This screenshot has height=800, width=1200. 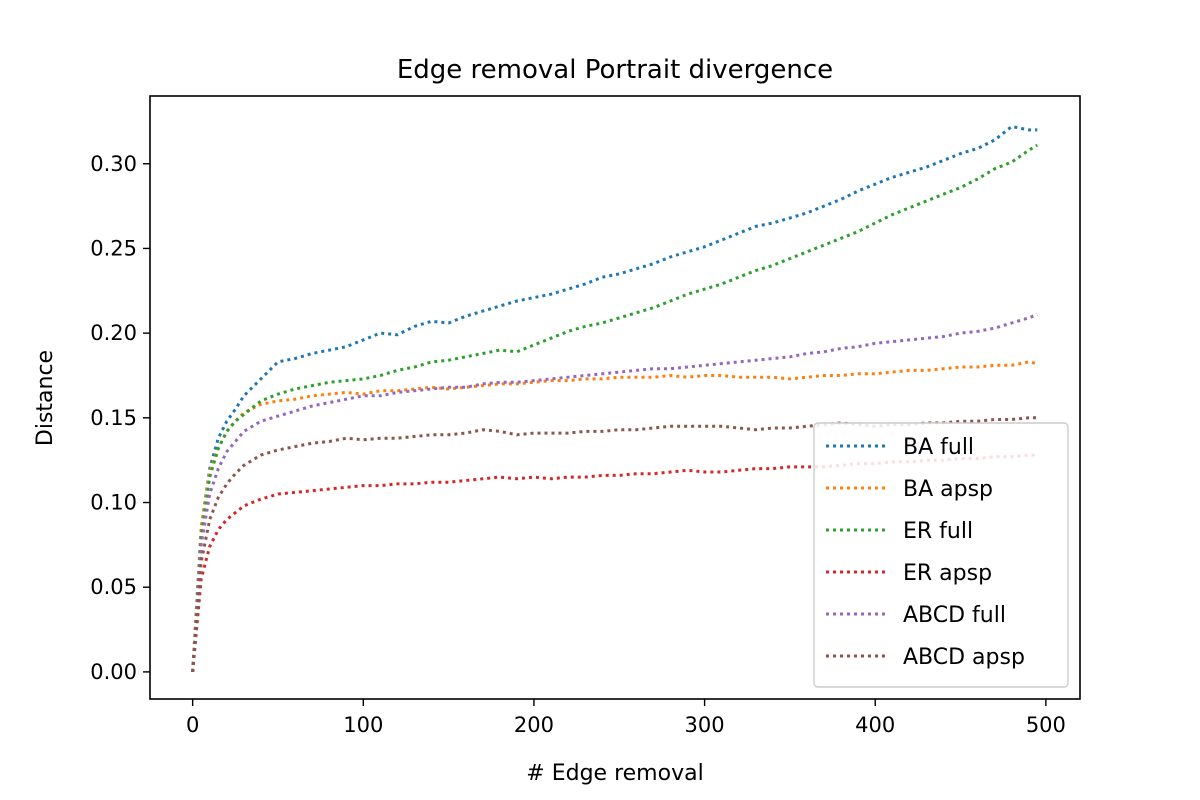 What do you see at coordinates (947, 573) in the screenshot?
I see `legend-label: ER apsp` at bounding box center [947, 573].